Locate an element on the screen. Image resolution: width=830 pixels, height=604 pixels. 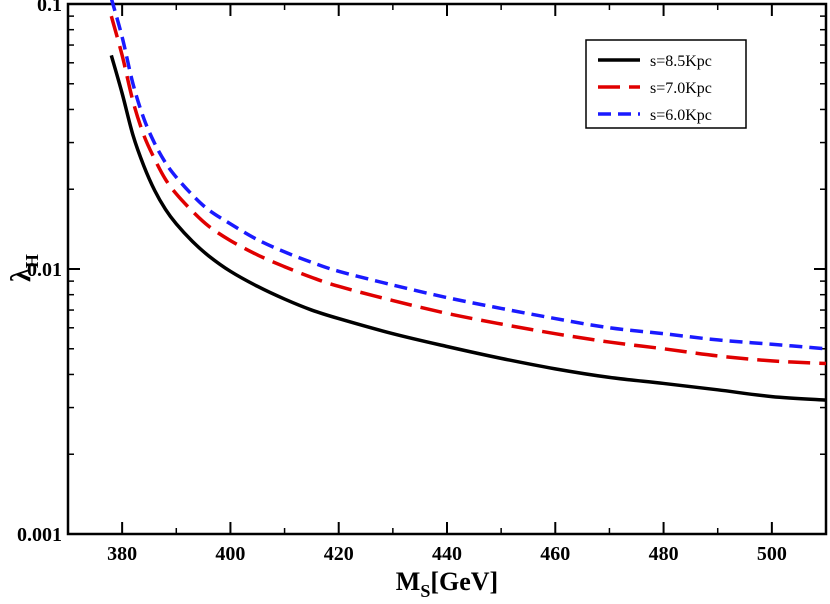
legend-label-2: s=7.0Kpc is located at coordinates (681, 88).